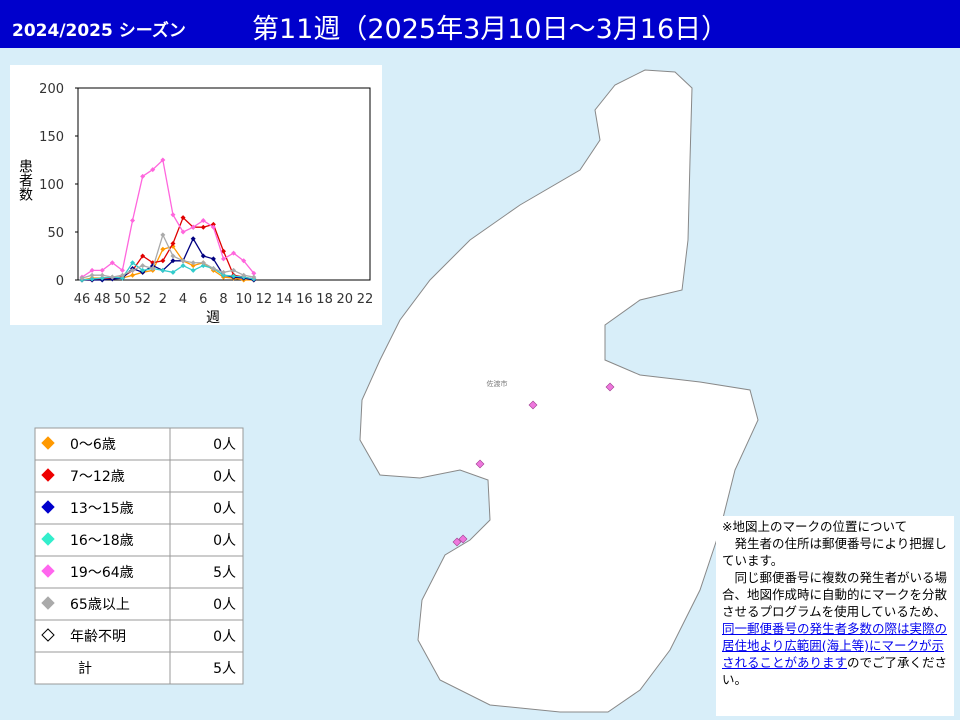  I want to click on title: 第11週（2025年3月10日～3月16日）, so click(490, 29).